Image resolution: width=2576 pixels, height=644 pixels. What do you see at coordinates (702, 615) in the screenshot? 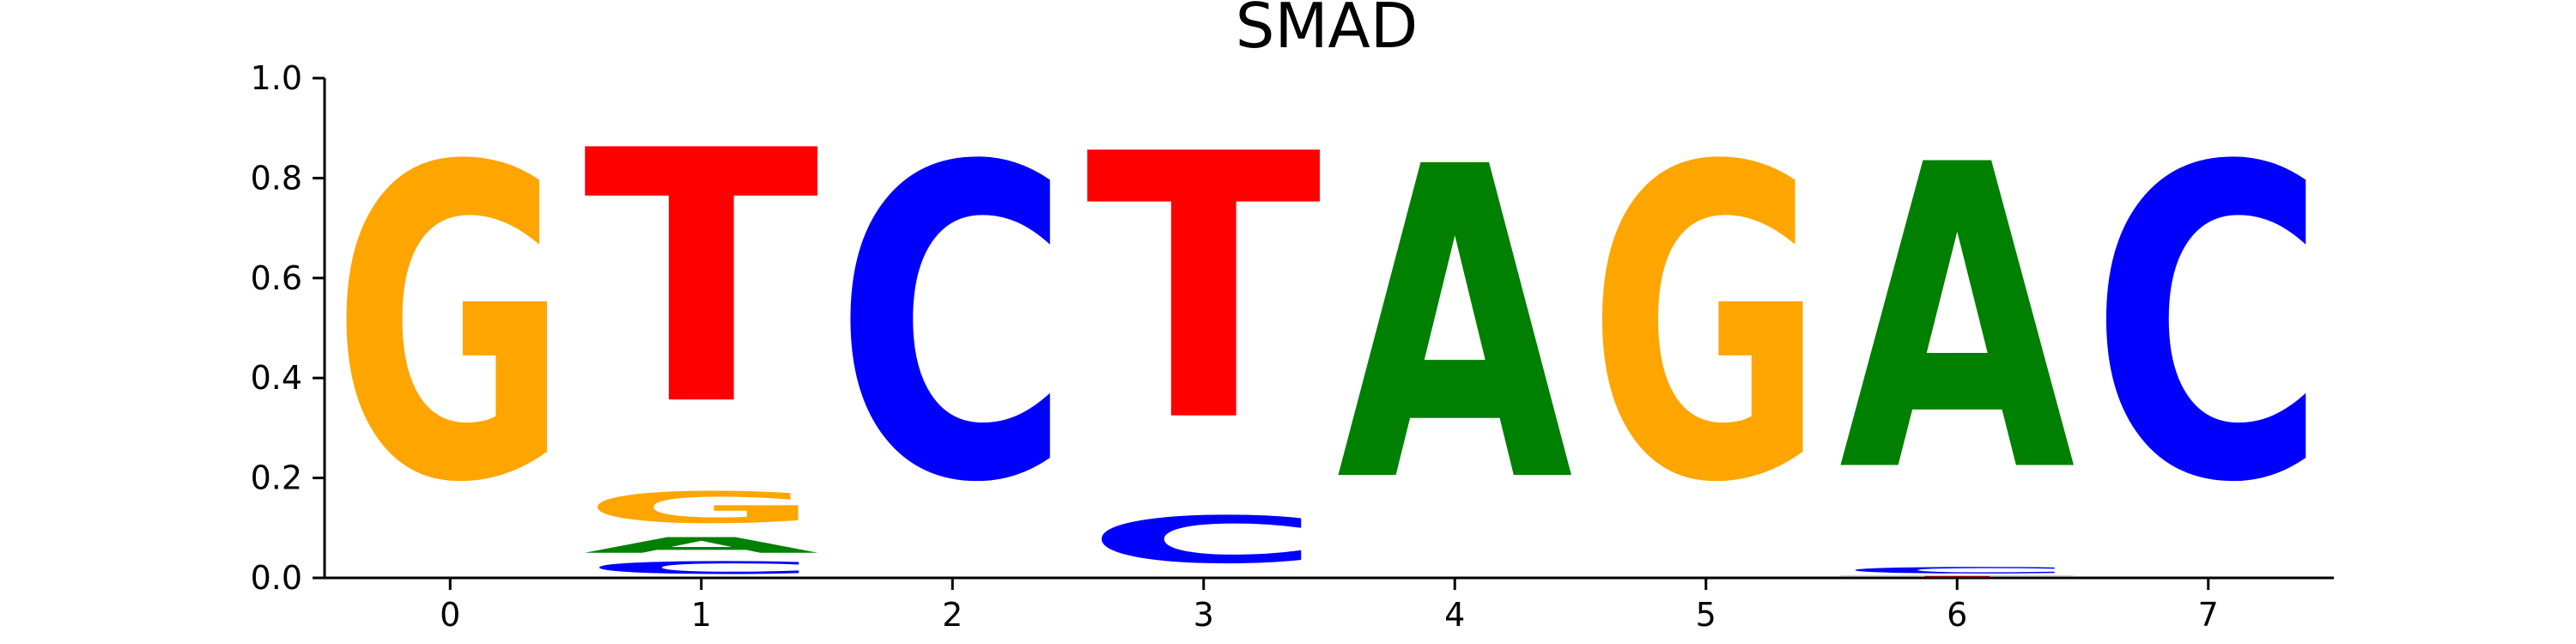
I see `x-tick-label: 1` at bounding box center [702, 615].